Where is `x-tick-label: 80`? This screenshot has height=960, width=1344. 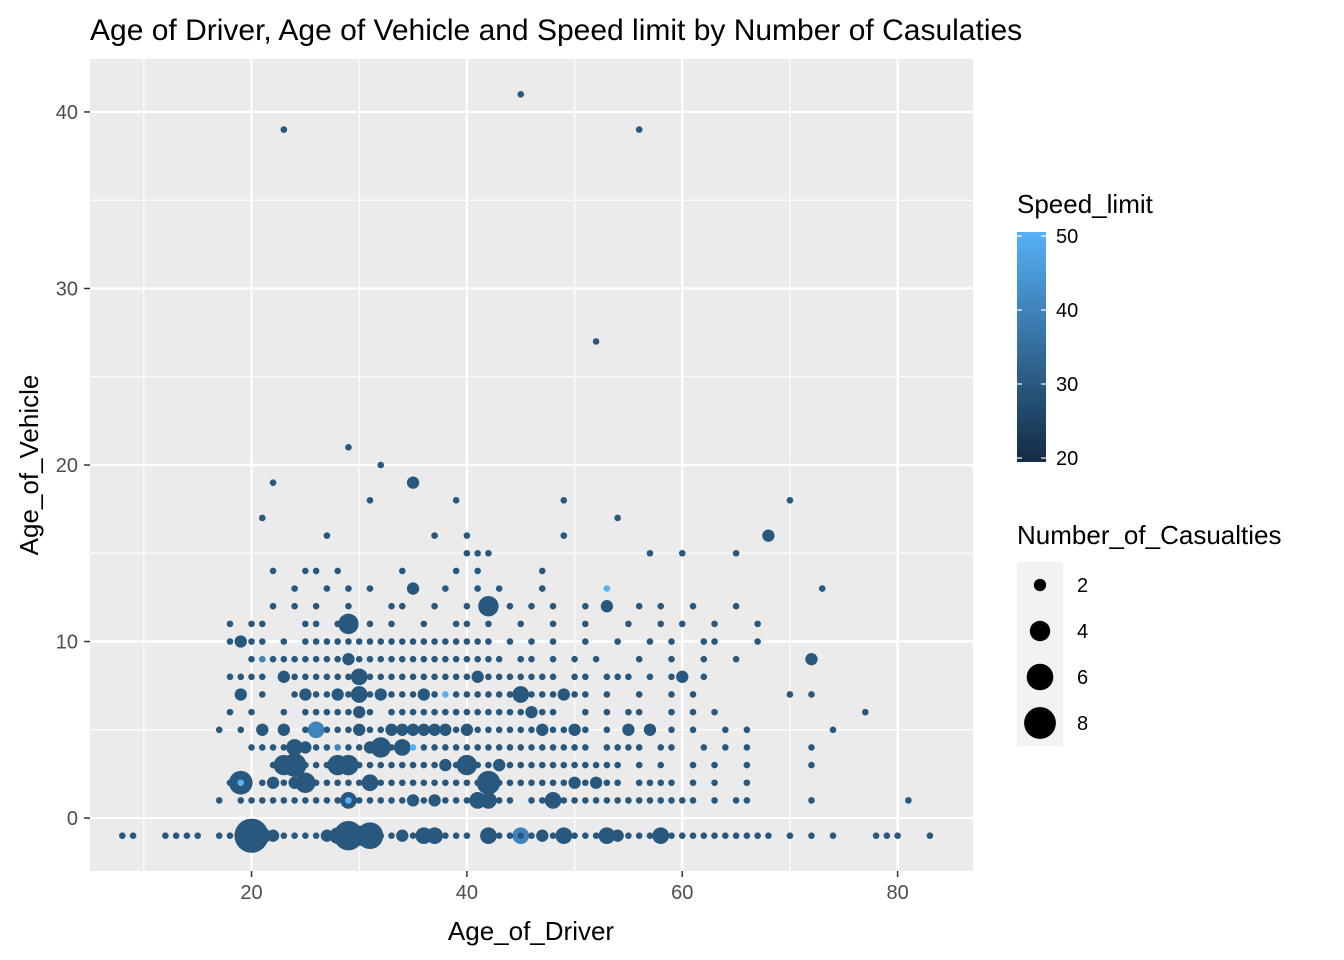 x-tick-label: 80 is located at coordinates (897, 893).